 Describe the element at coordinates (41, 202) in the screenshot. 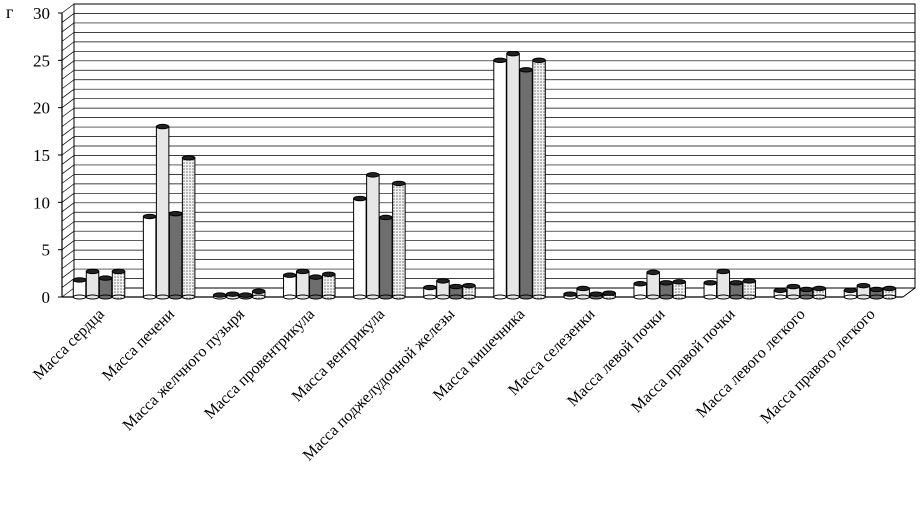

I see `y-tick-label: 10` at that location.